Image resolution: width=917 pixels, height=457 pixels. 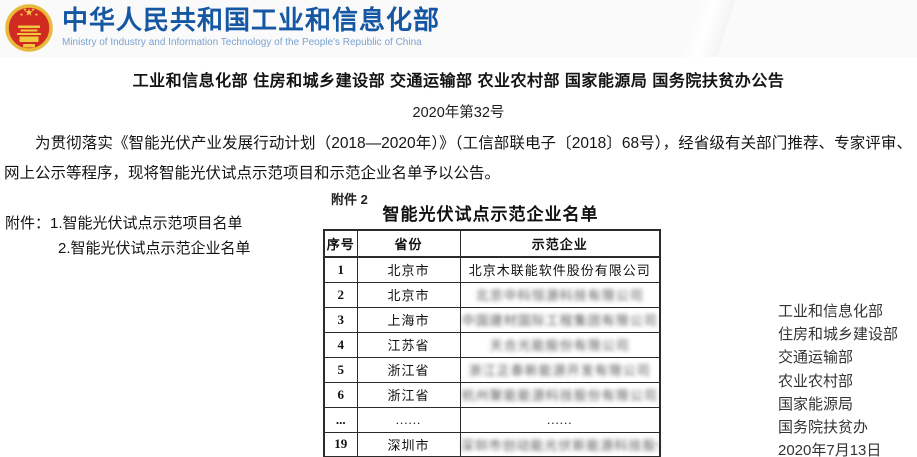 I want to click on signature-date: 2020年7月13日, so click(x=830, y=449).